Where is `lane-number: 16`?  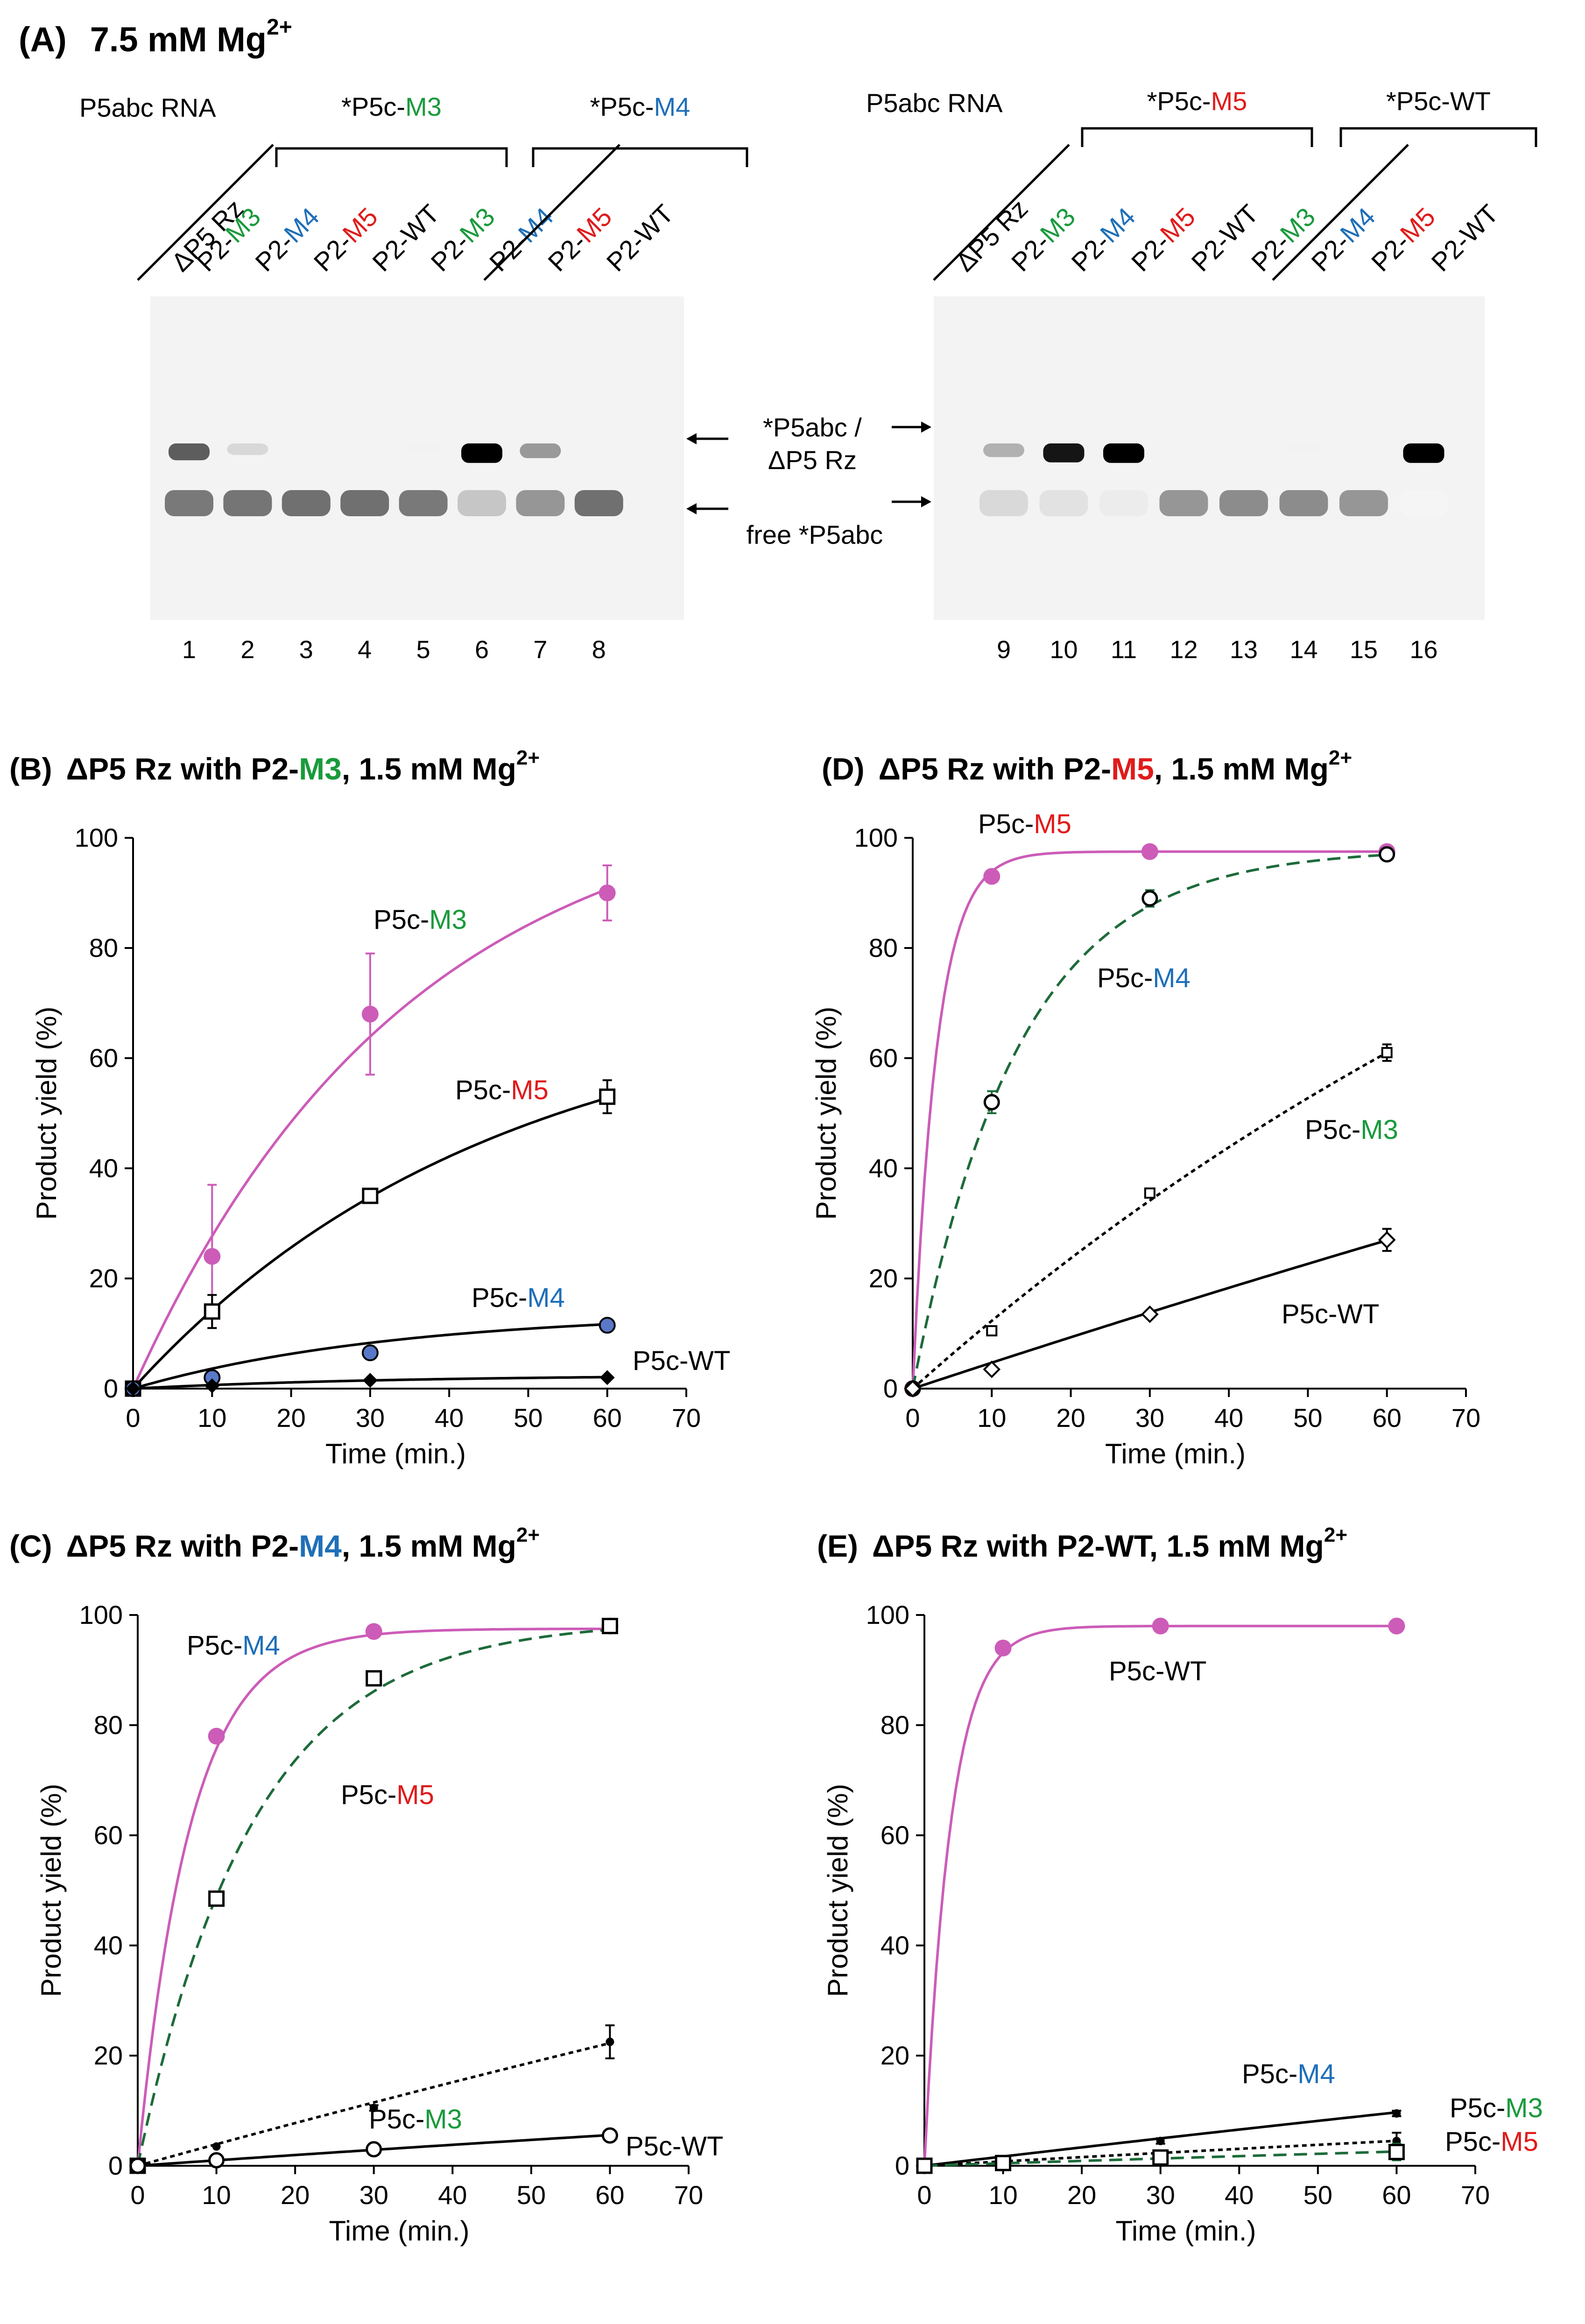 lane-number: 16 is located at coordinates (1423, 650).